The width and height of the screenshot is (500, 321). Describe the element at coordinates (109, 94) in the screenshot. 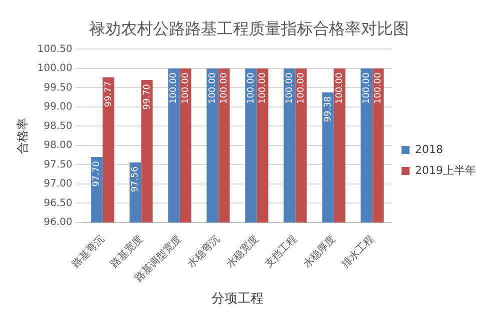

I see `data-label: 99.77` at that location.